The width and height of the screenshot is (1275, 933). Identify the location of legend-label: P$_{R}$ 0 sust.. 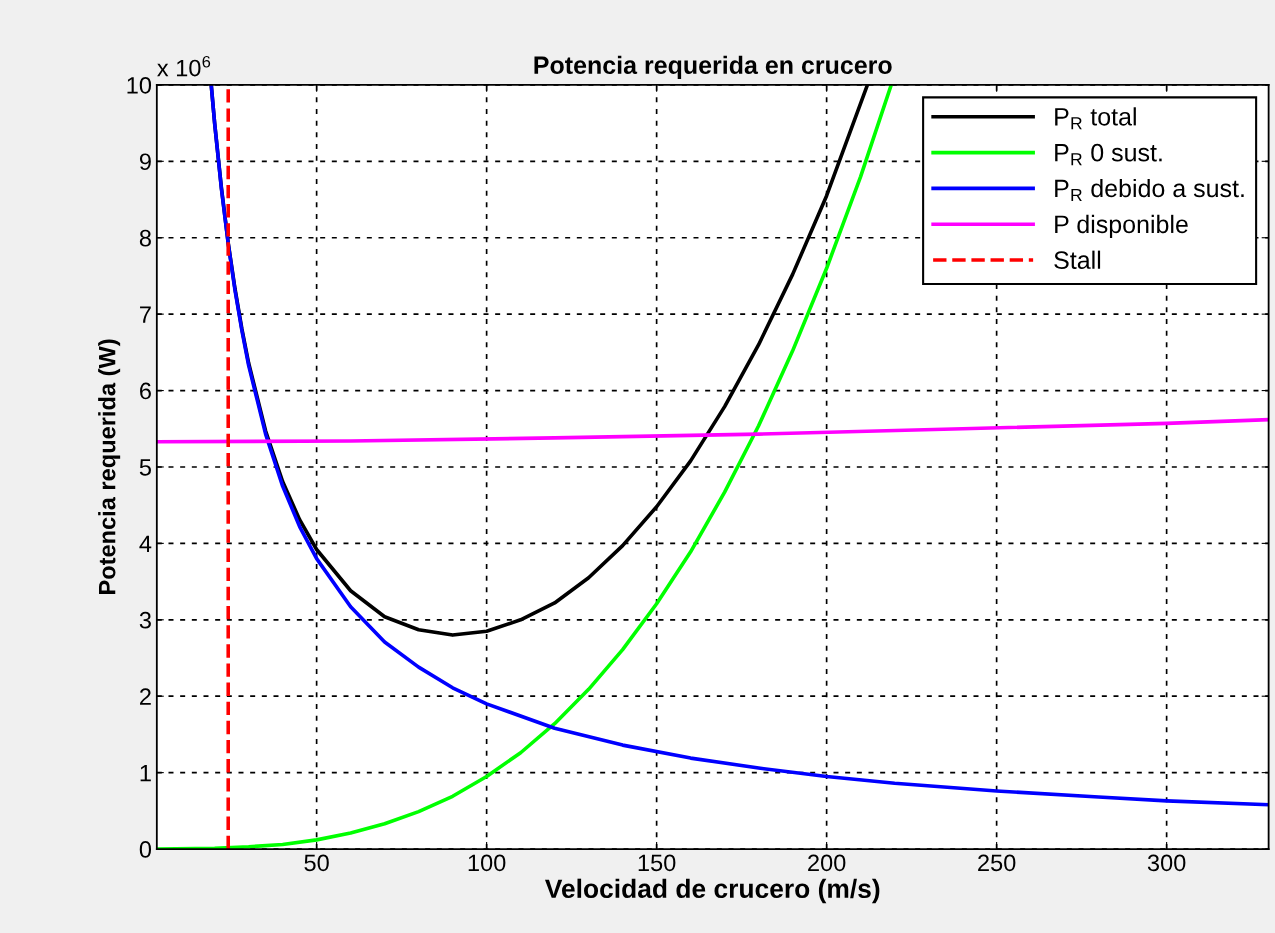
(1108, 154).